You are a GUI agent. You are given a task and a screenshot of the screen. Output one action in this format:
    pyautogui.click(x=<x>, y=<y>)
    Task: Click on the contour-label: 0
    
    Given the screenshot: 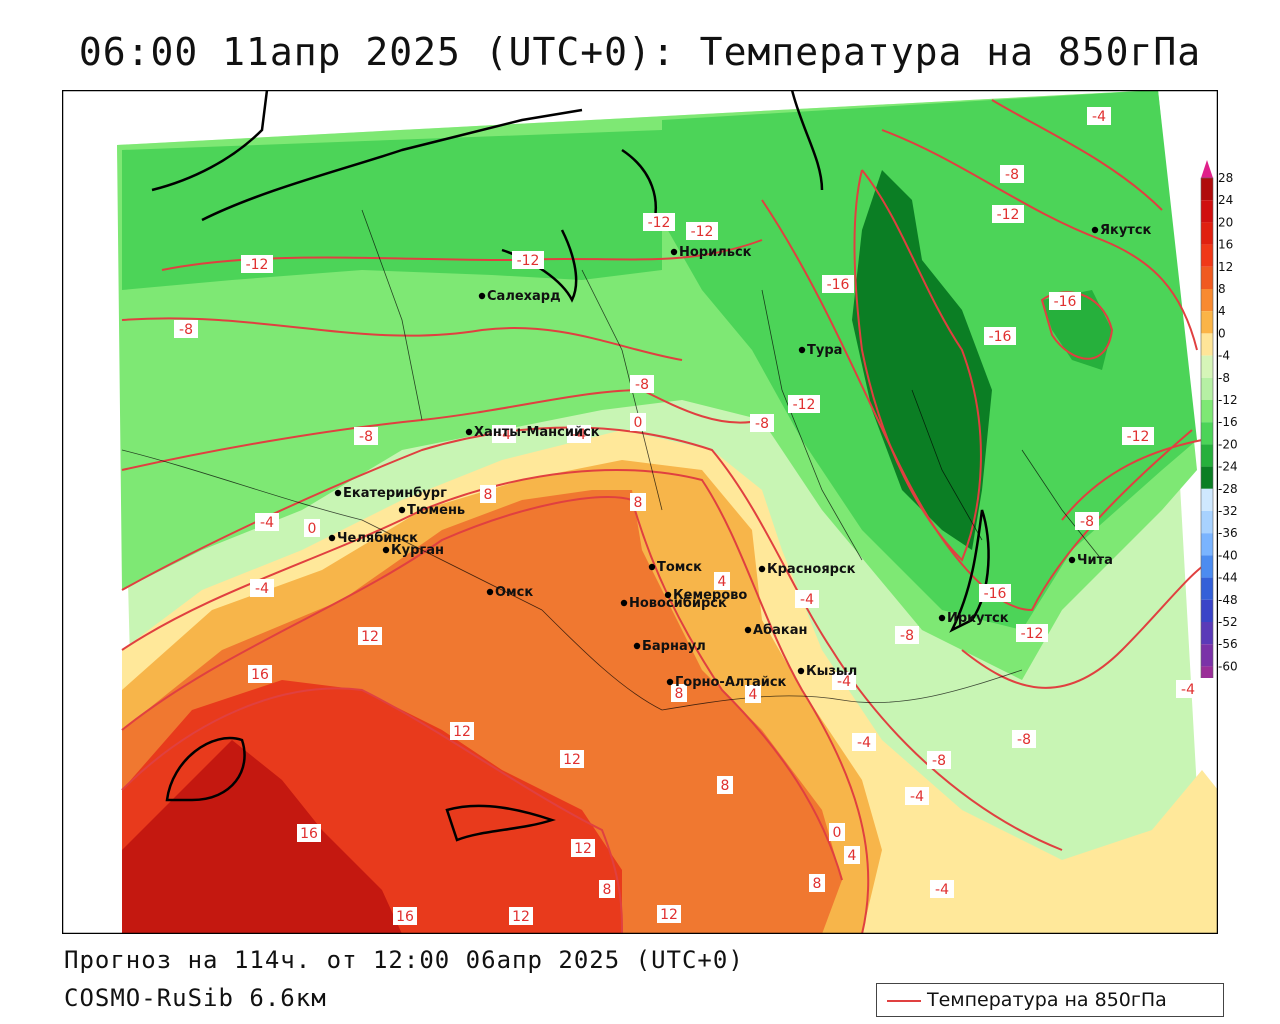 What is the action you would take?
    pyautogui.click(x=312, y=528)
    